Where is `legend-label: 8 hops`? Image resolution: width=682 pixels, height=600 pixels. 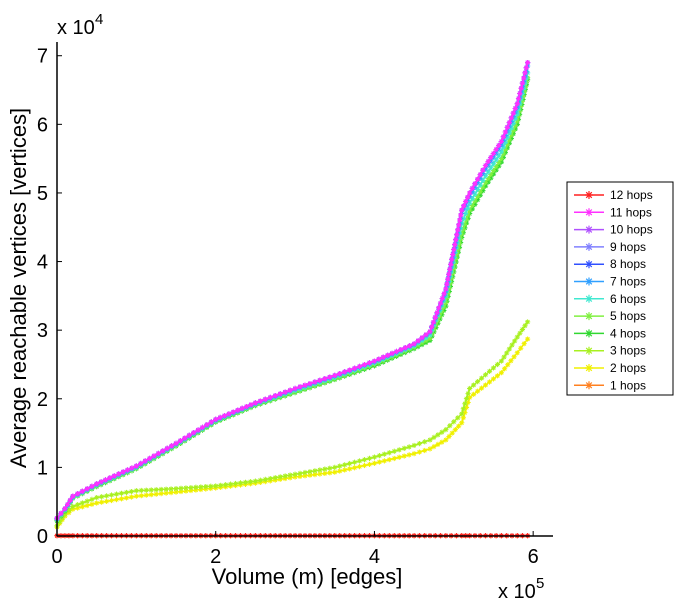
legend-label: 8 hops is located at coordinates (628, 264).